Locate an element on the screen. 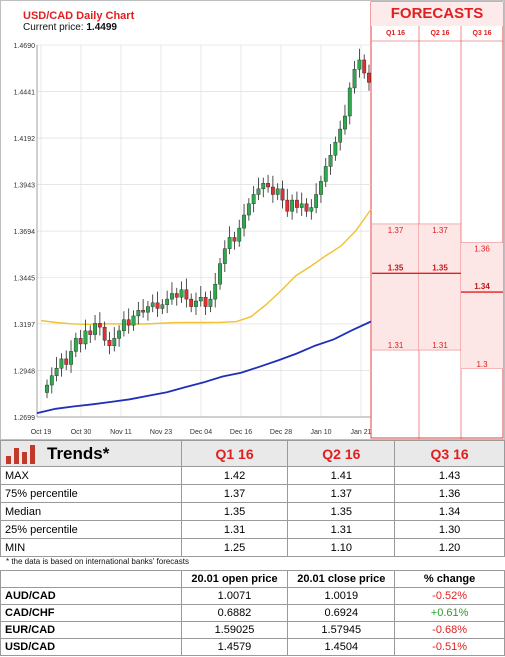  x-tick-label: Oct 30 is located at coordinates (81, 432).